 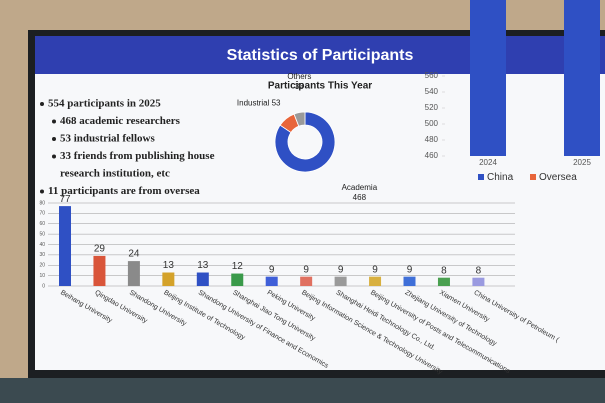 What do you see at coordinates (42, 203) in the screenshot?
I see `y-tick-label: 80` at bounding box center [42, 203].